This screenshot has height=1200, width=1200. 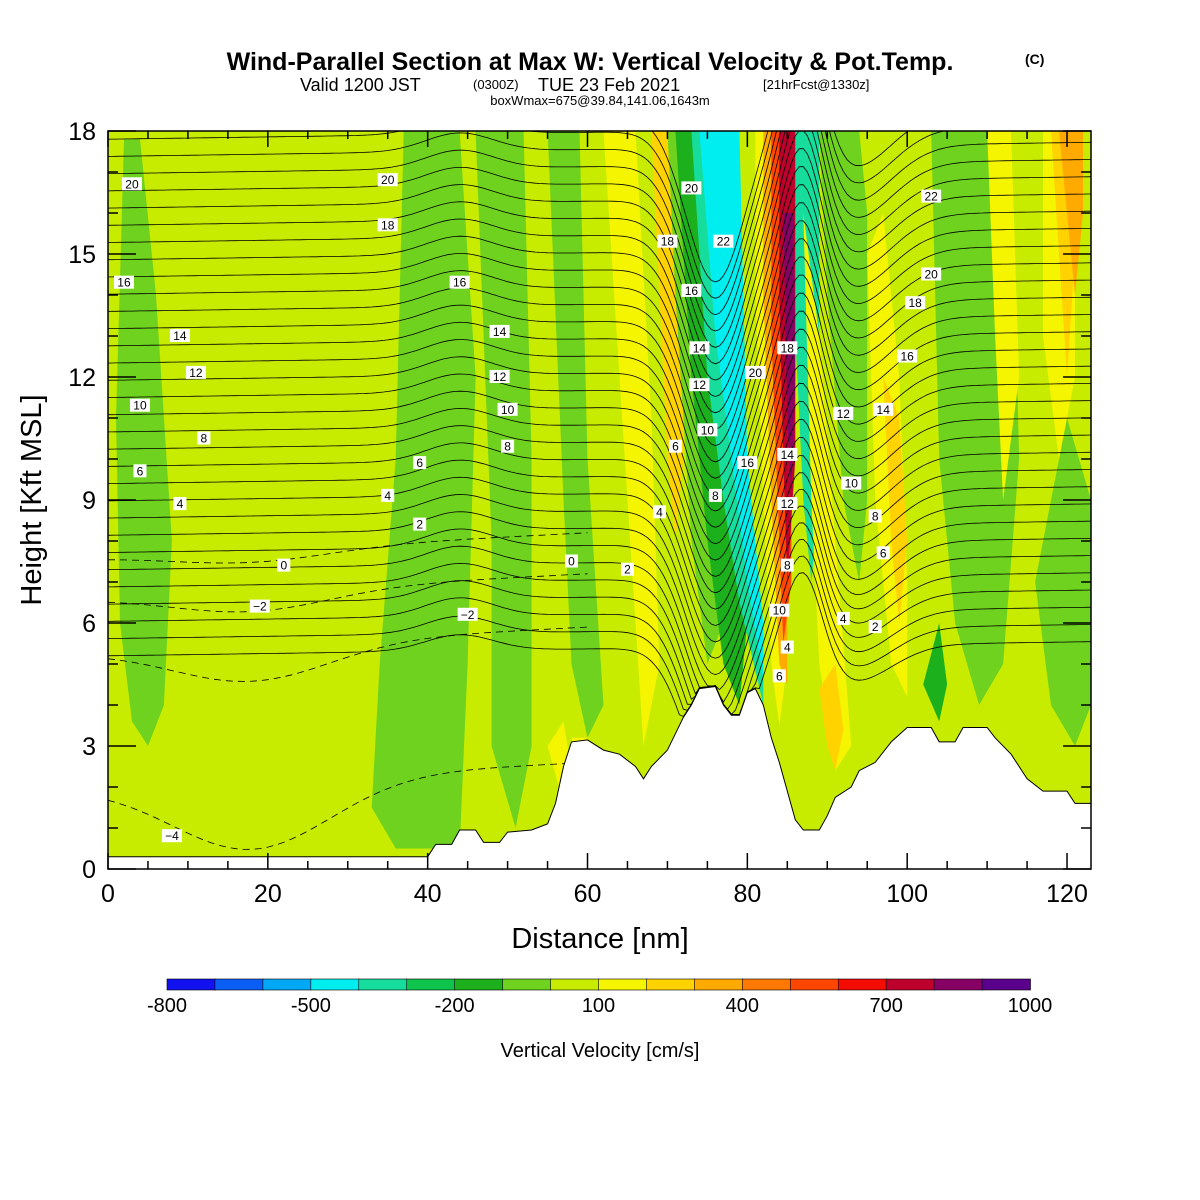 What do you see at coordinates (82, 501) in the screenshot?
I see `y-tick-labels: 0 3 6 9 12 15 18` at bounding box center [82, 501].